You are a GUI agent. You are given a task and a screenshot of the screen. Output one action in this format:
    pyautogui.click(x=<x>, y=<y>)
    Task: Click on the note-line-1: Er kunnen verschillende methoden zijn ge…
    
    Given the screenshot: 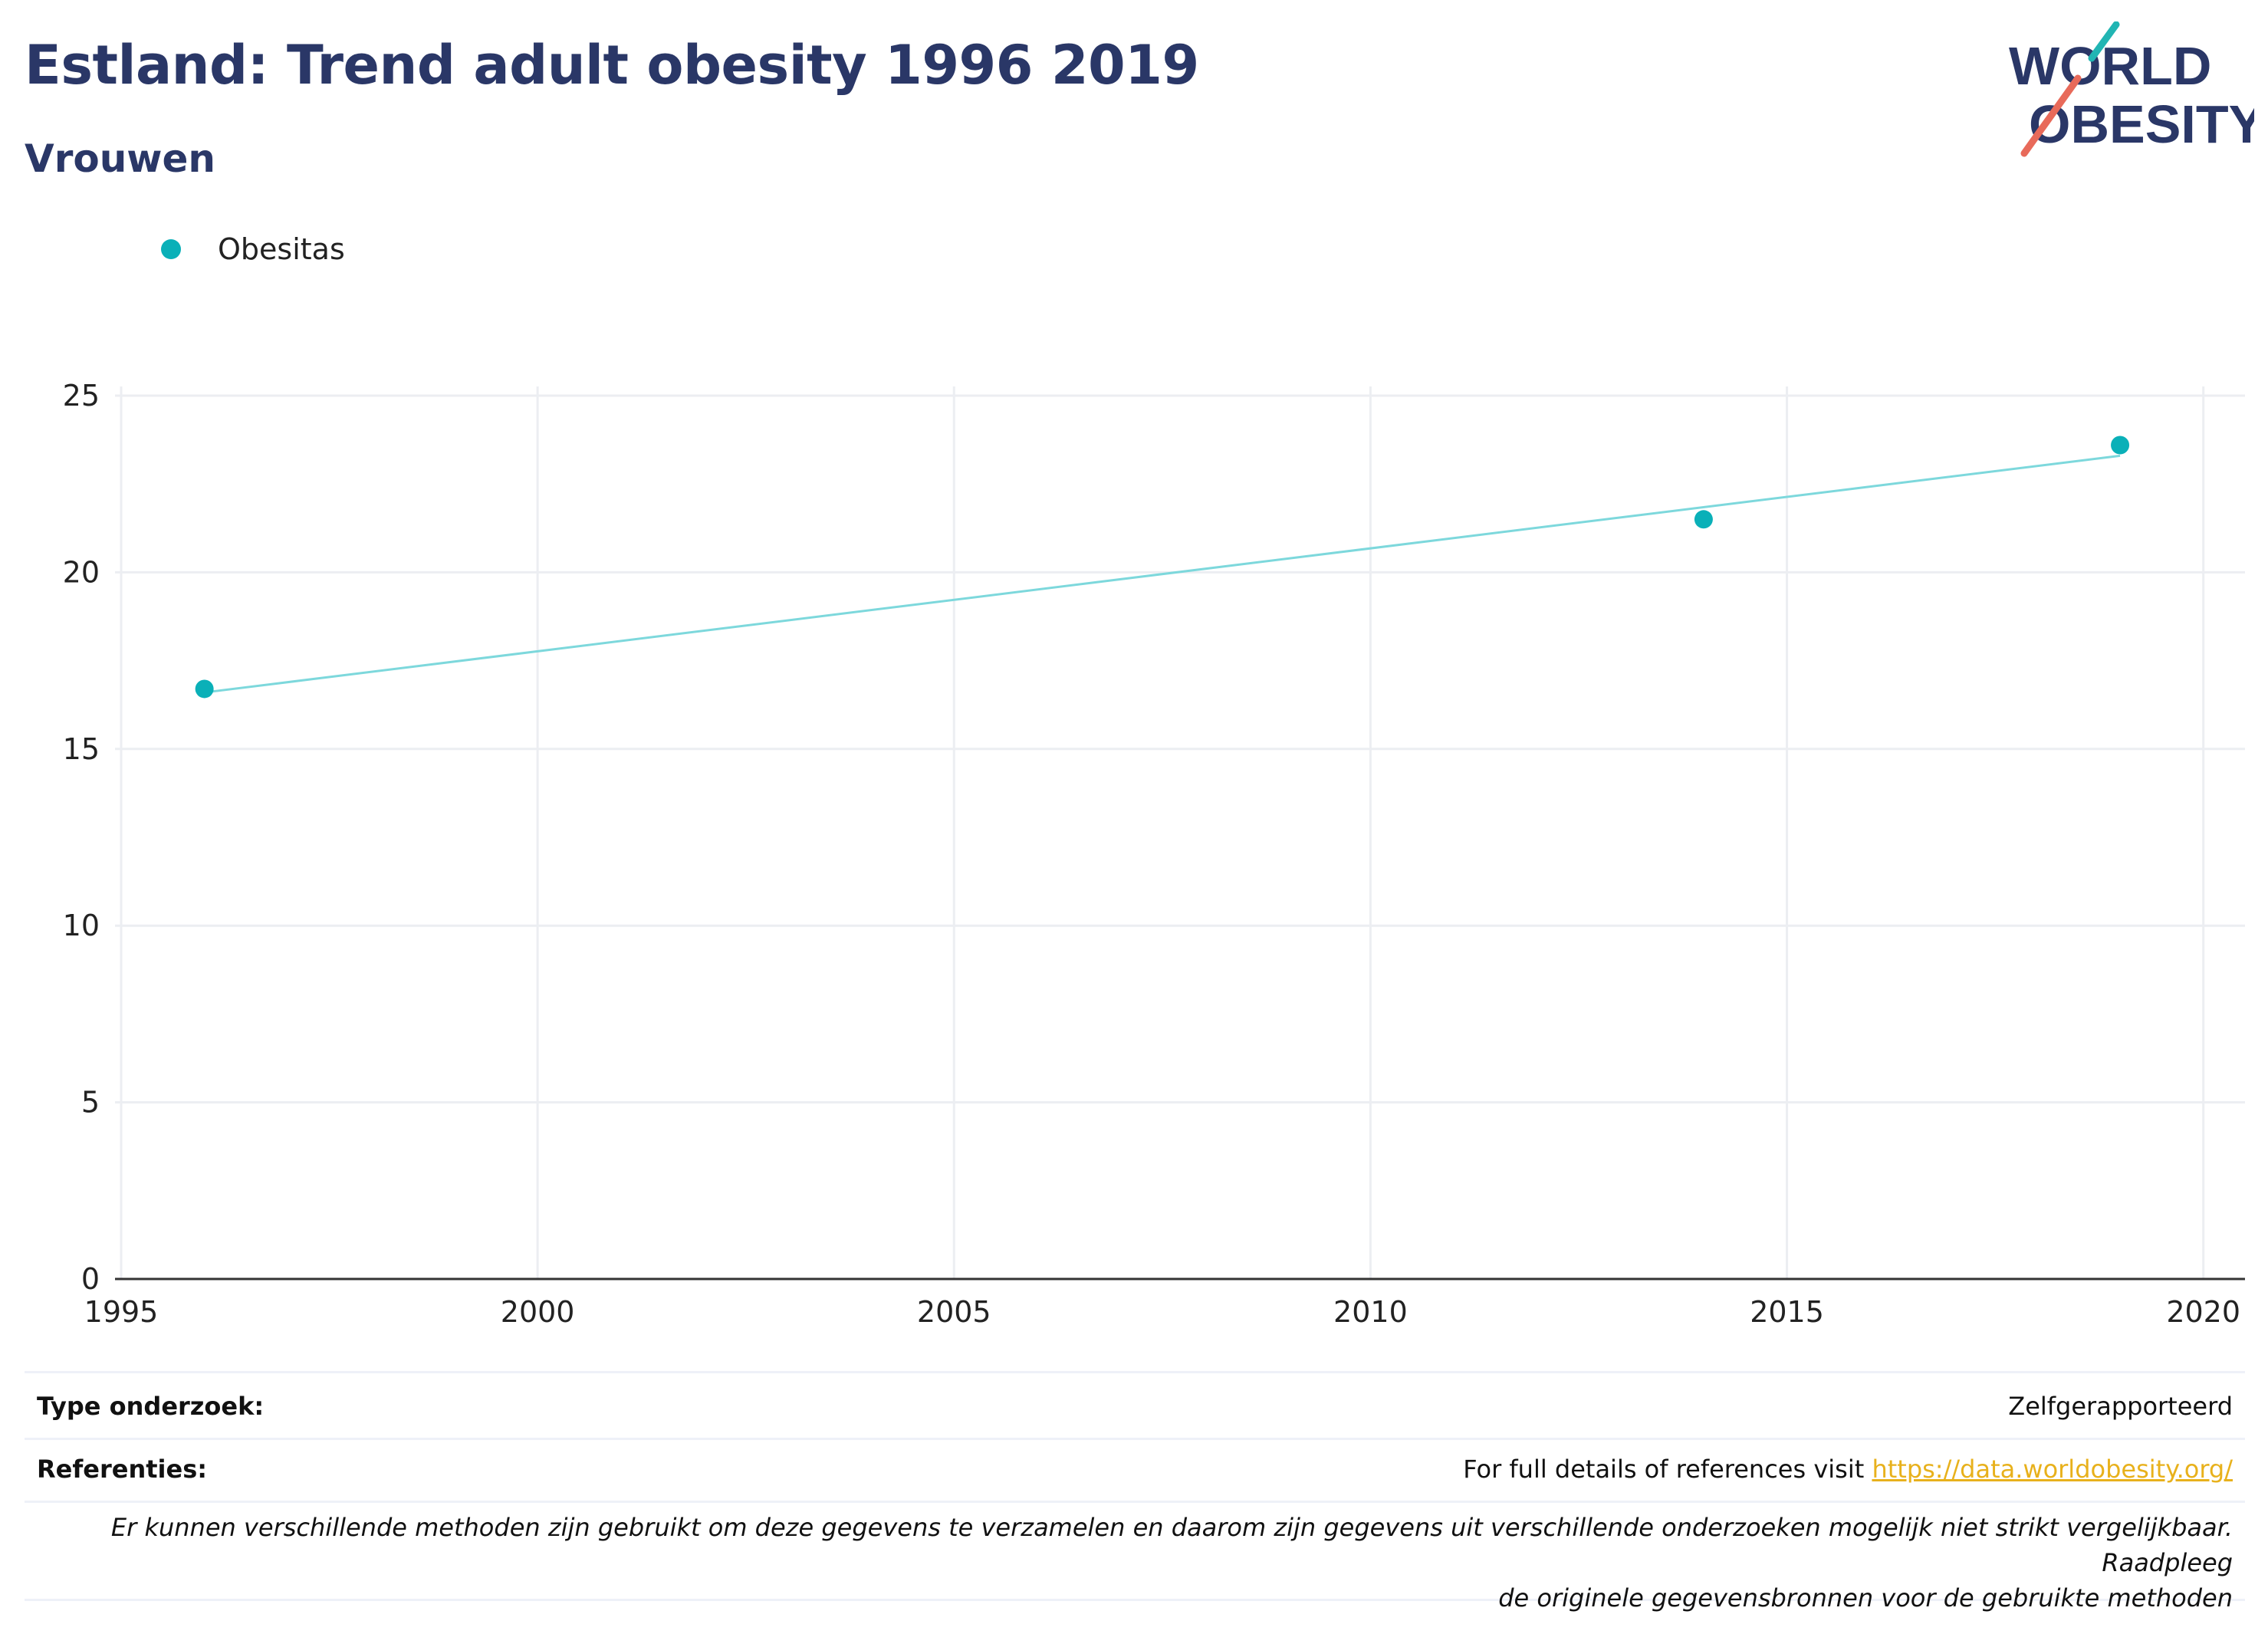 What is the action you would take?
    pyautogui.click(x=1171, y=1545)
    